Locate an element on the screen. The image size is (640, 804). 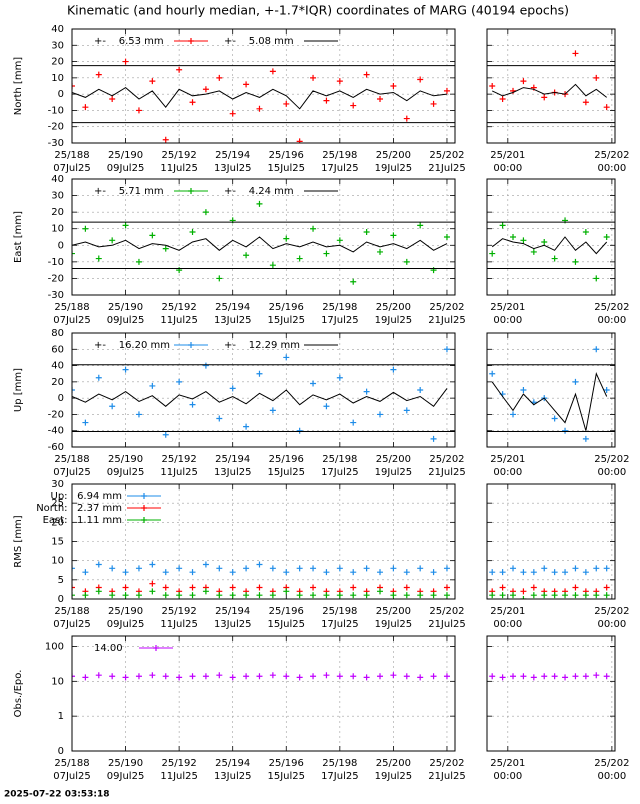
legend-label: +- 5.08 mm is located at coordinates (259, 41).